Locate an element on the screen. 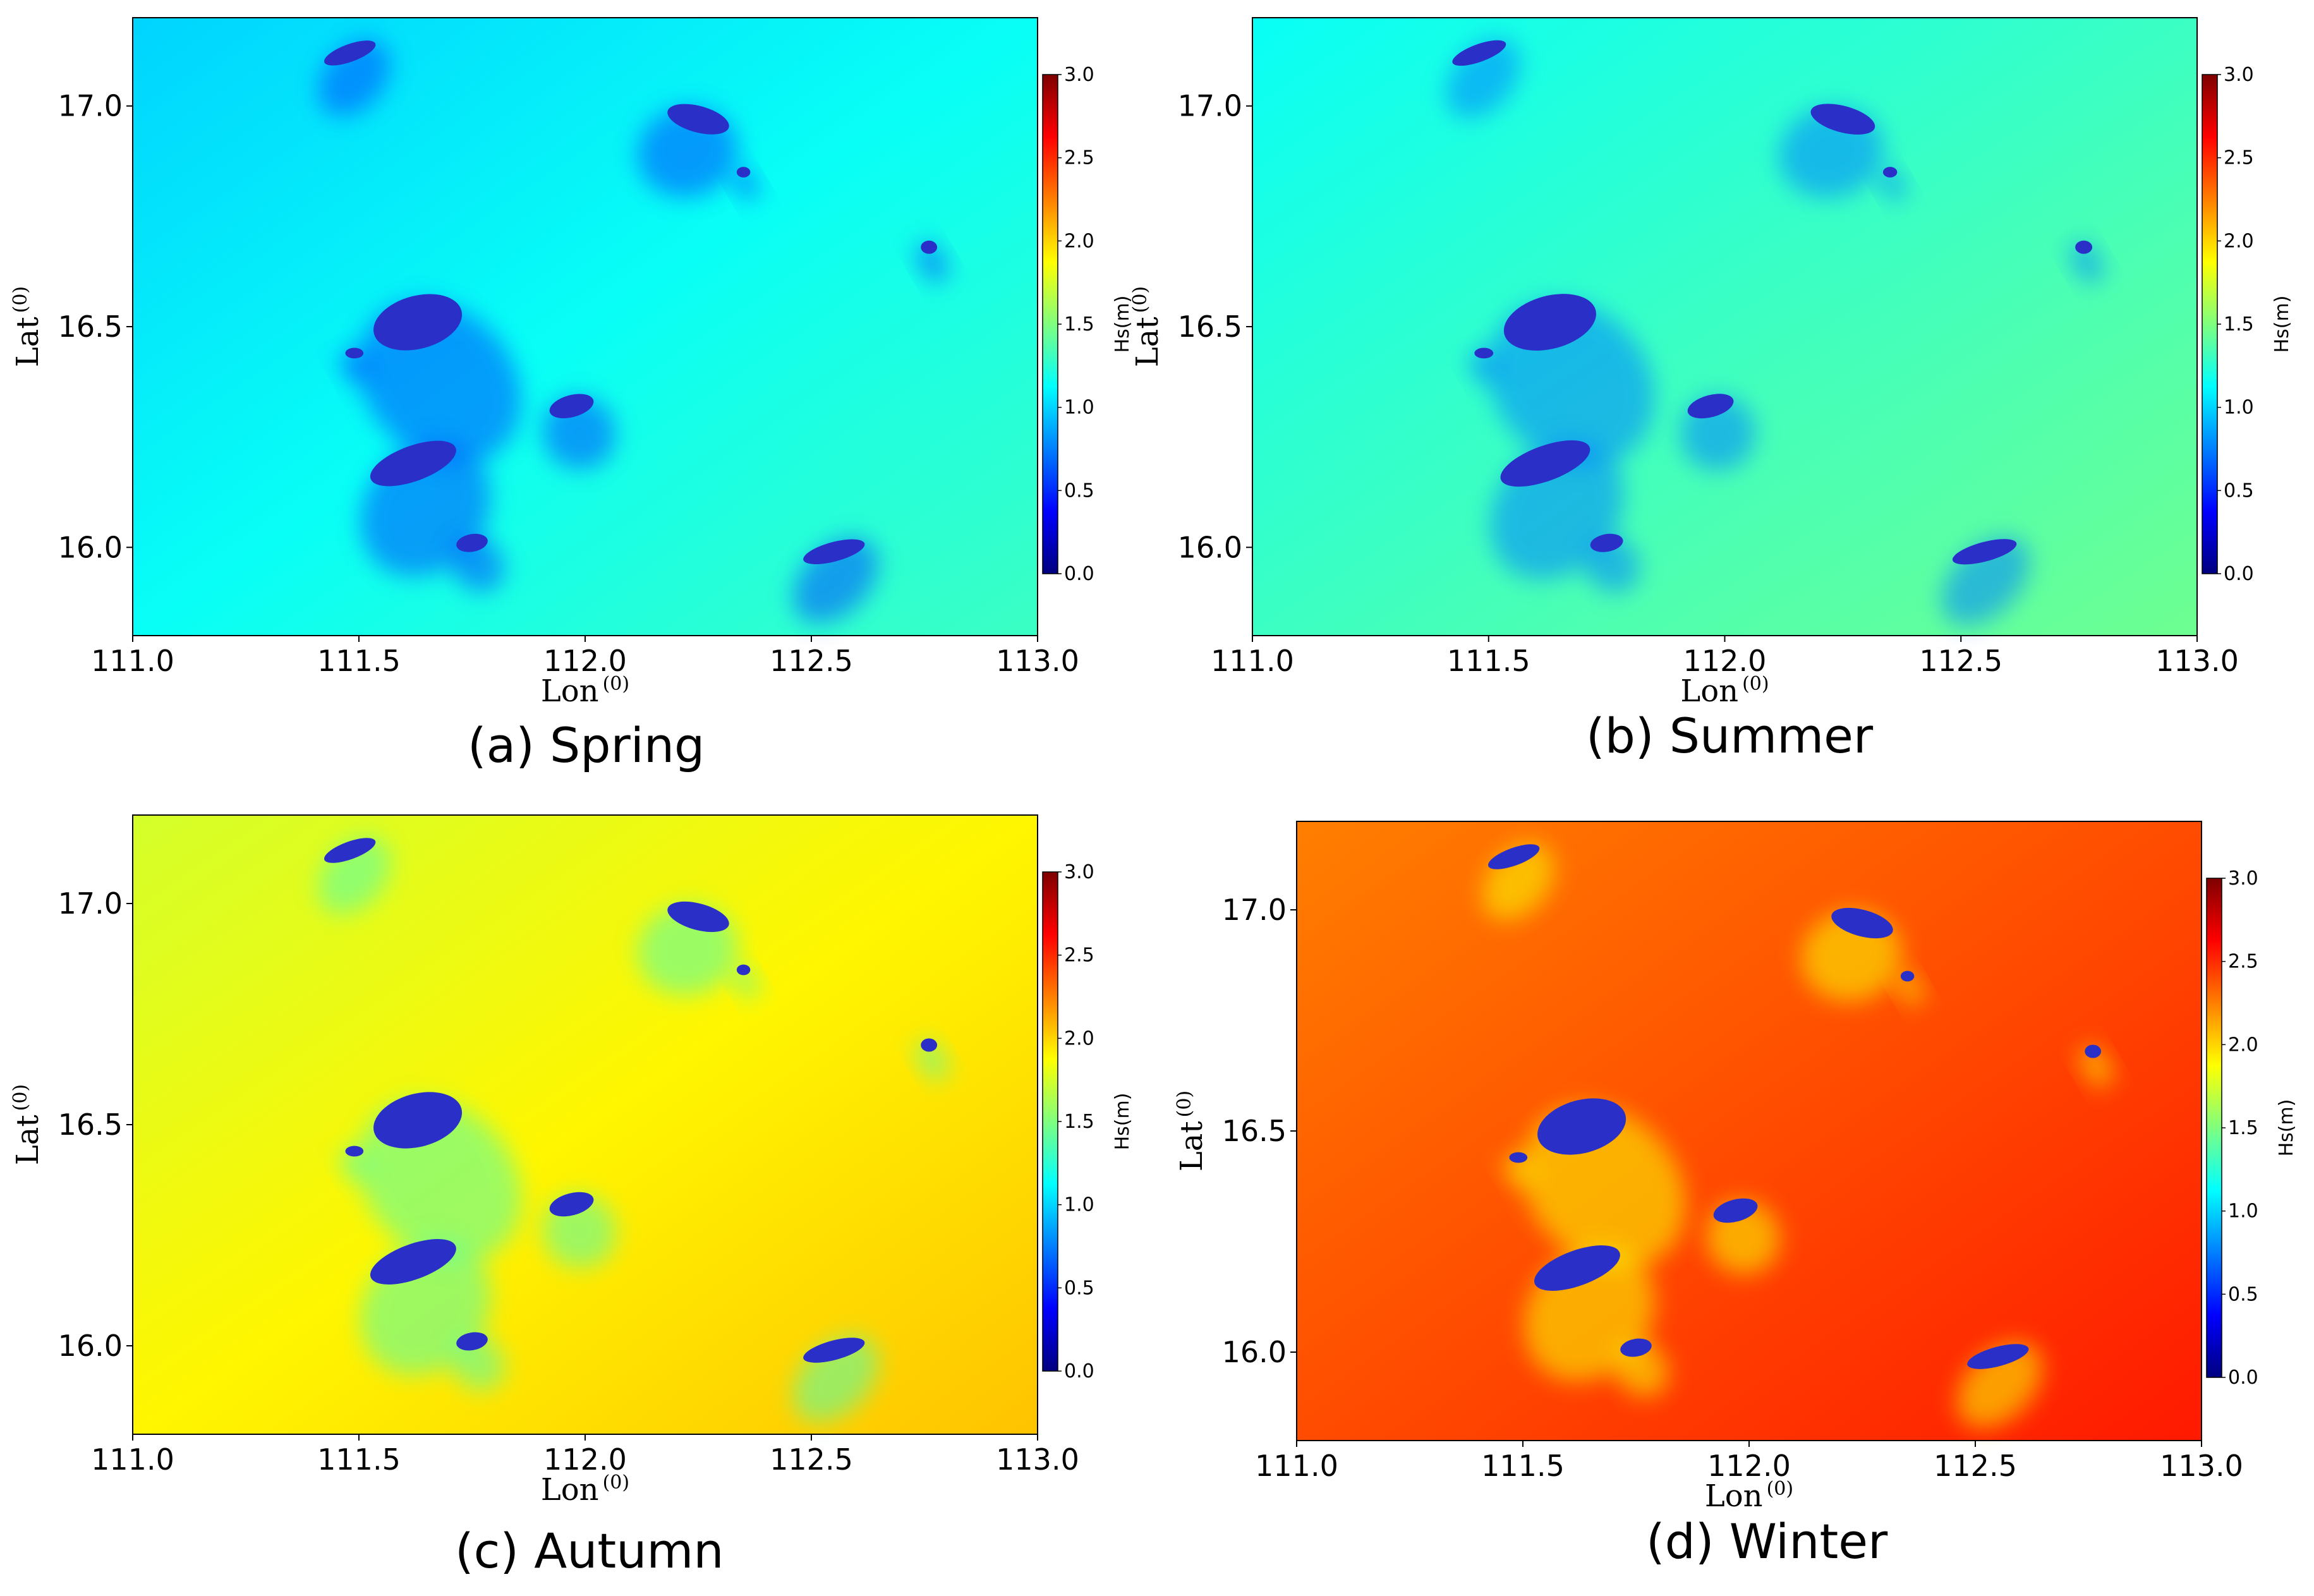 The height and width of the screenshot is (1596, 2314). panel-caption-winter: (d) Winter is located at coordinates (1767, 1541).